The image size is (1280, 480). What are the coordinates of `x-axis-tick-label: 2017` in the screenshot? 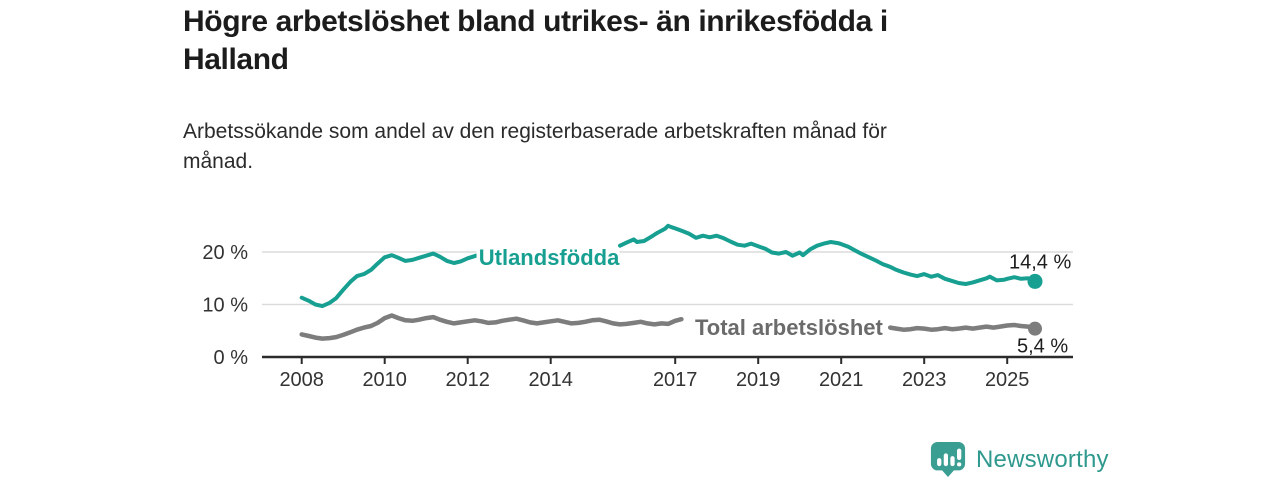 It's located at (675, 380).